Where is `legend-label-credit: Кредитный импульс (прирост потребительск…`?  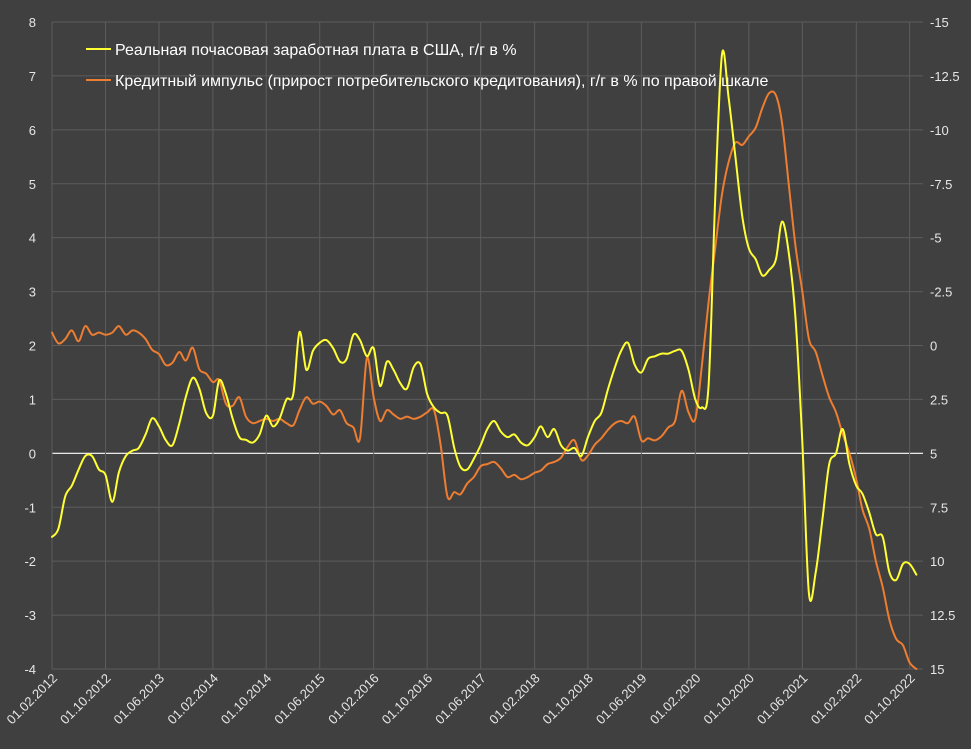 legend-label-credit: Кредитный импульс (прирост потребительск… is located at coordinates (442, 81).